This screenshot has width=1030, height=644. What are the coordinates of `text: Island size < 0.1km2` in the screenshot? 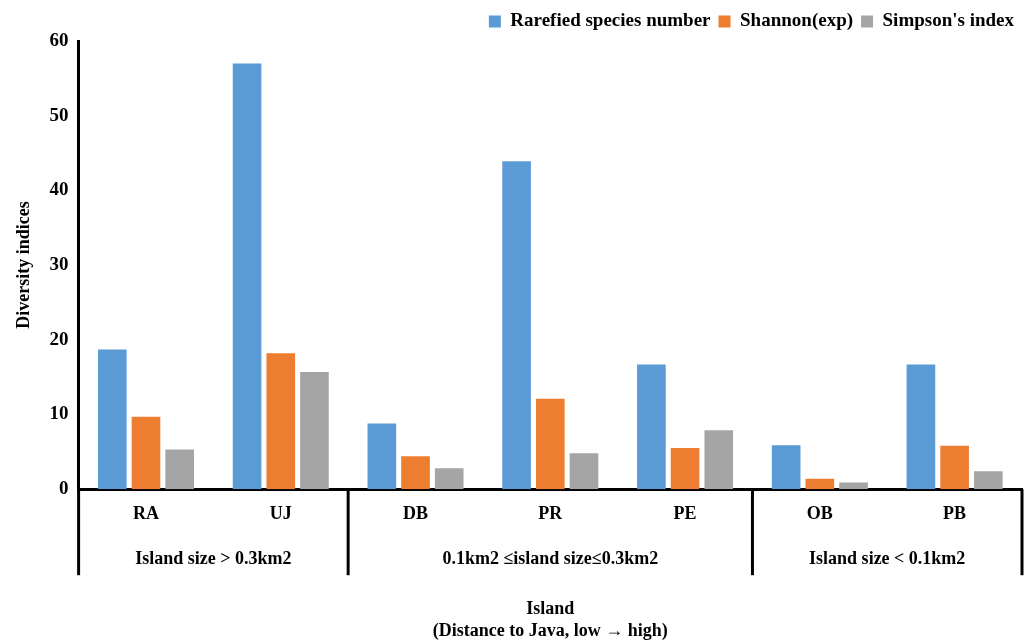 It's located at (887, 557).